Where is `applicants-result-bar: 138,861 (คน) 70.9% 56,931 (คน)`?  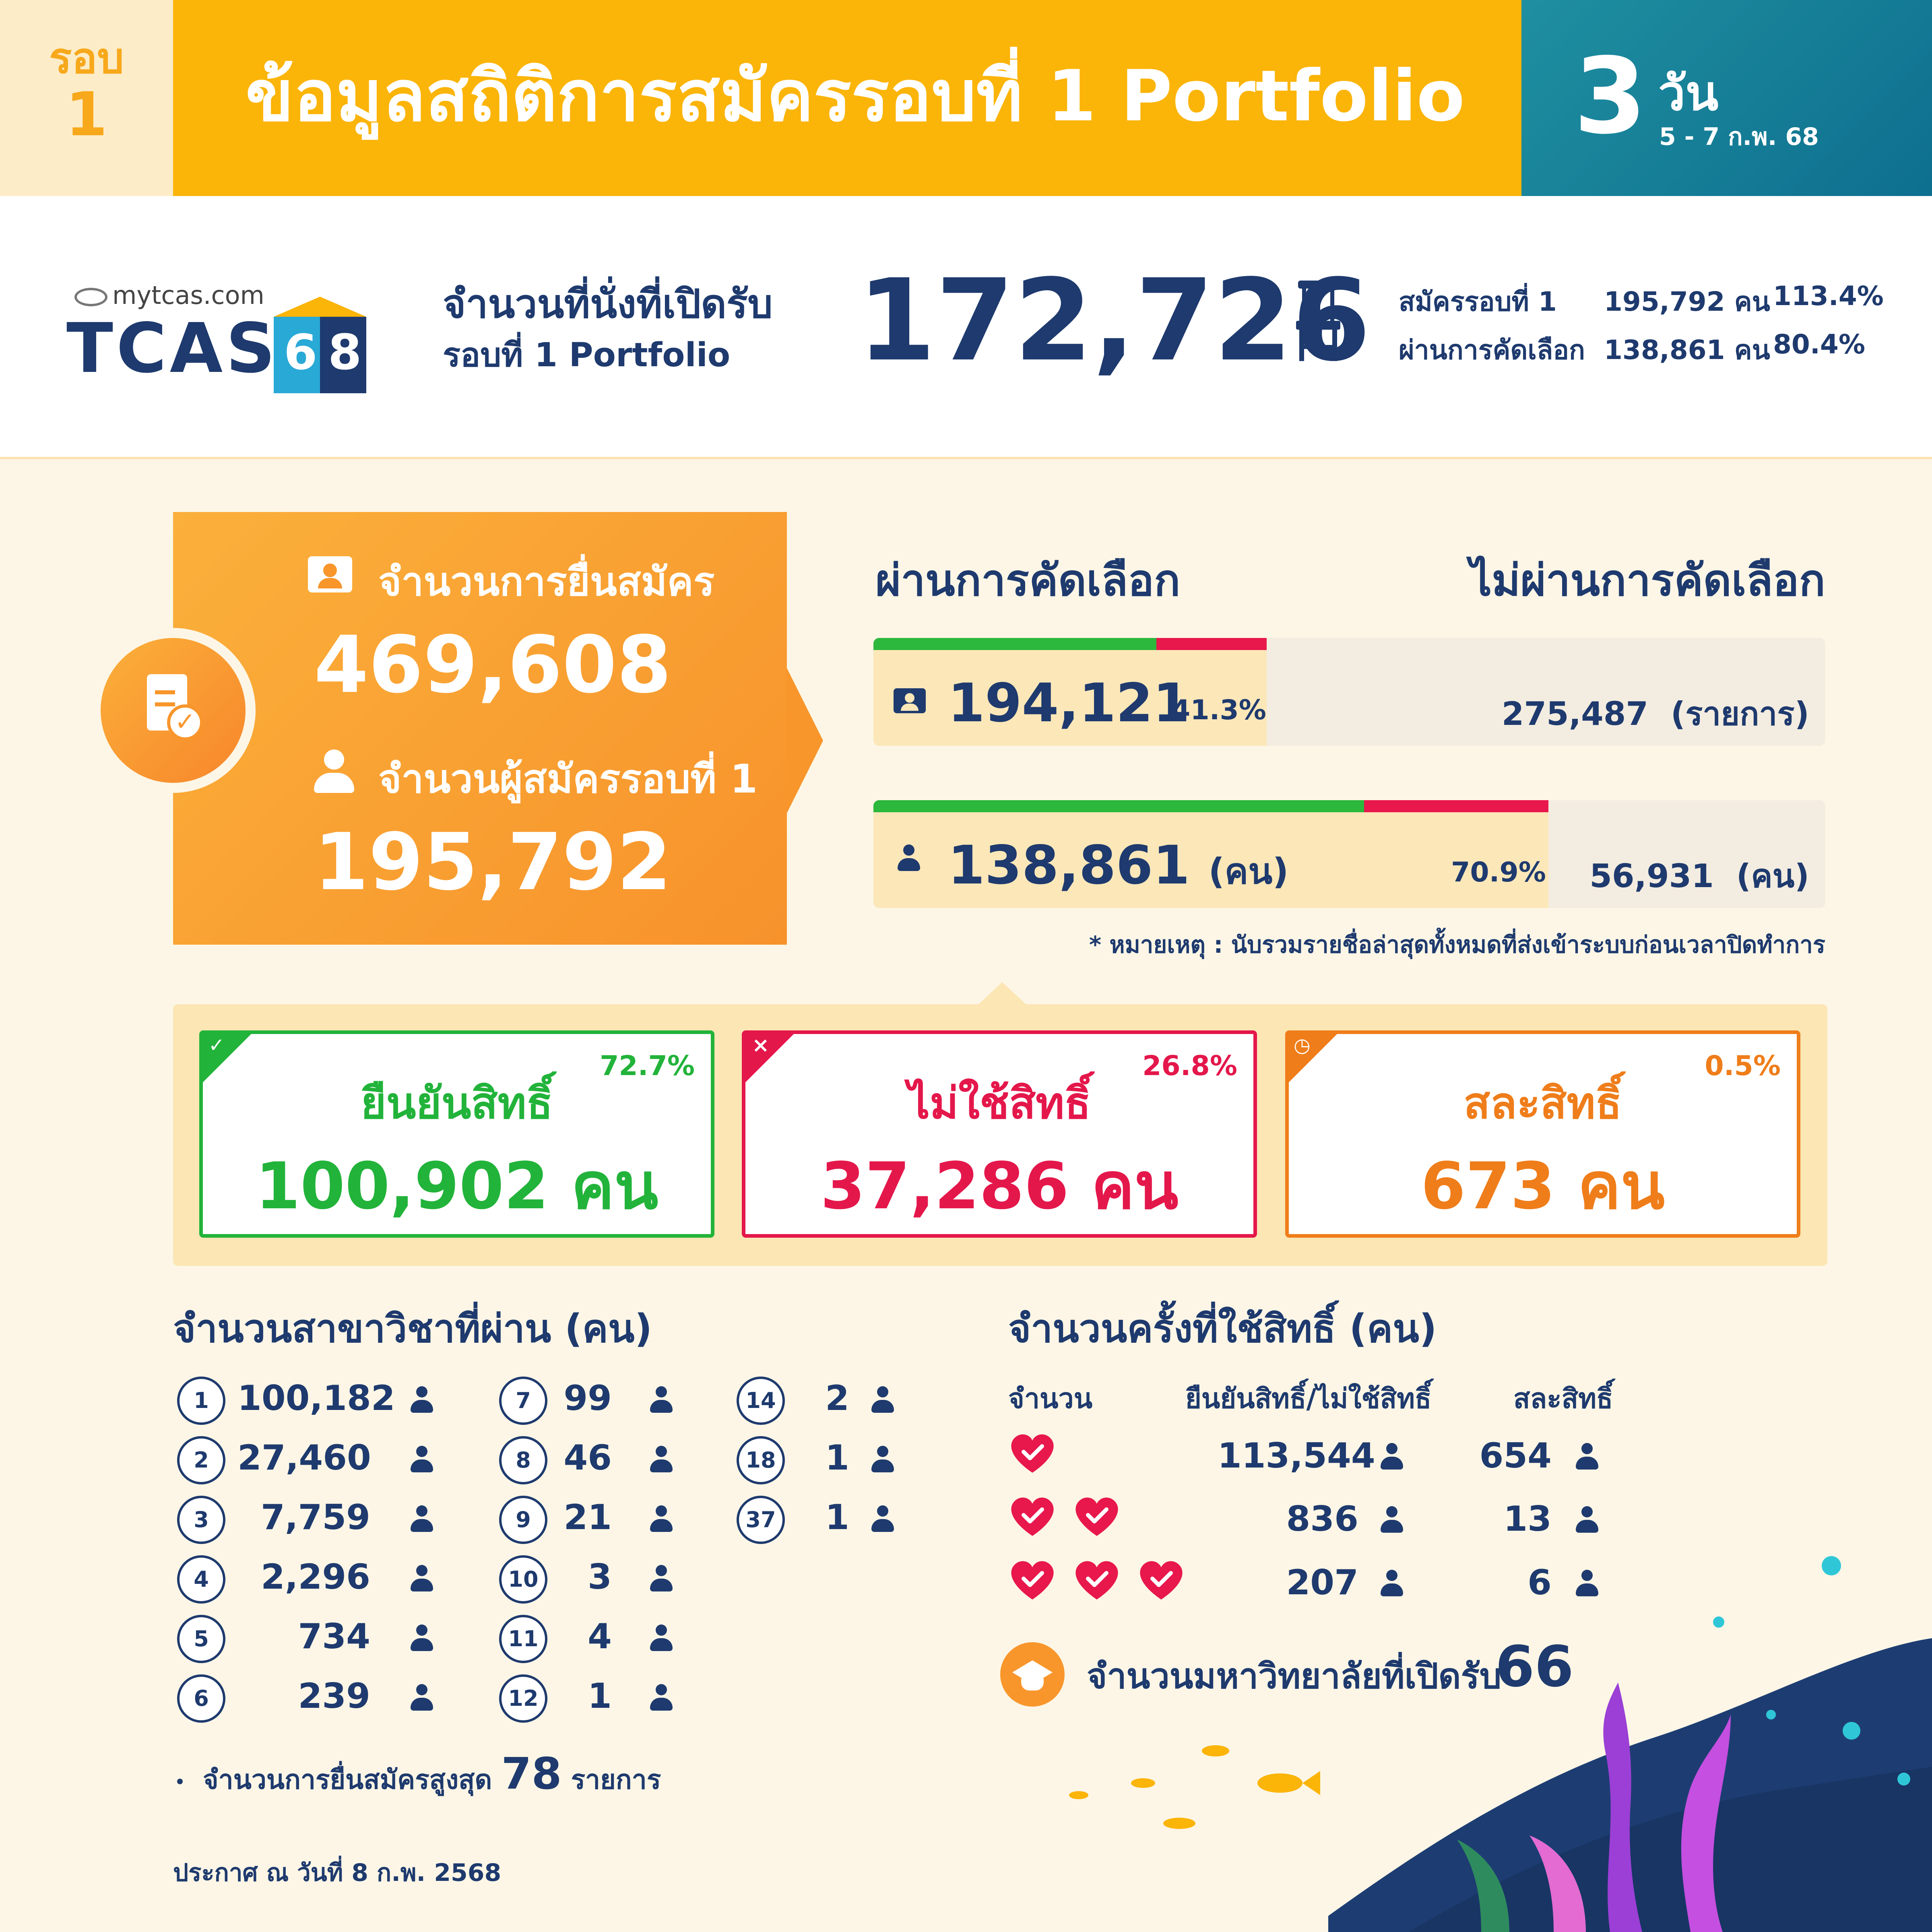
applicants-result-bar: 138,861 (คน) 70.9% 56,931 (คน) is located at coordinates (1349, 854).